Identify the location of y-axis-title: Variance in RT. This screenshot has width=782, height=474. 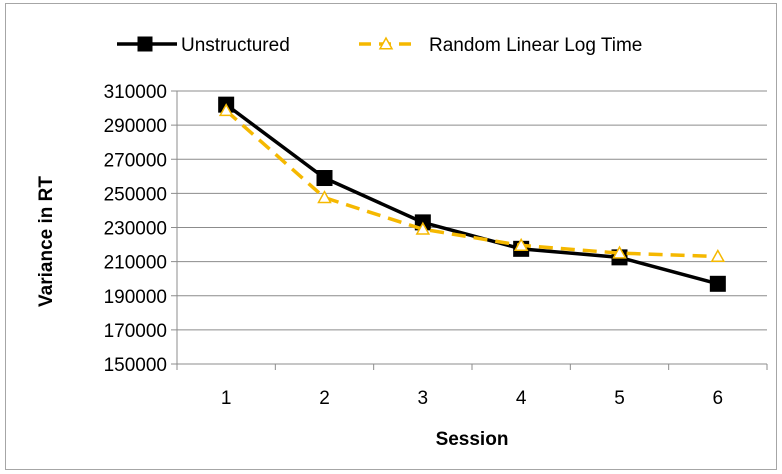
(46, 241).